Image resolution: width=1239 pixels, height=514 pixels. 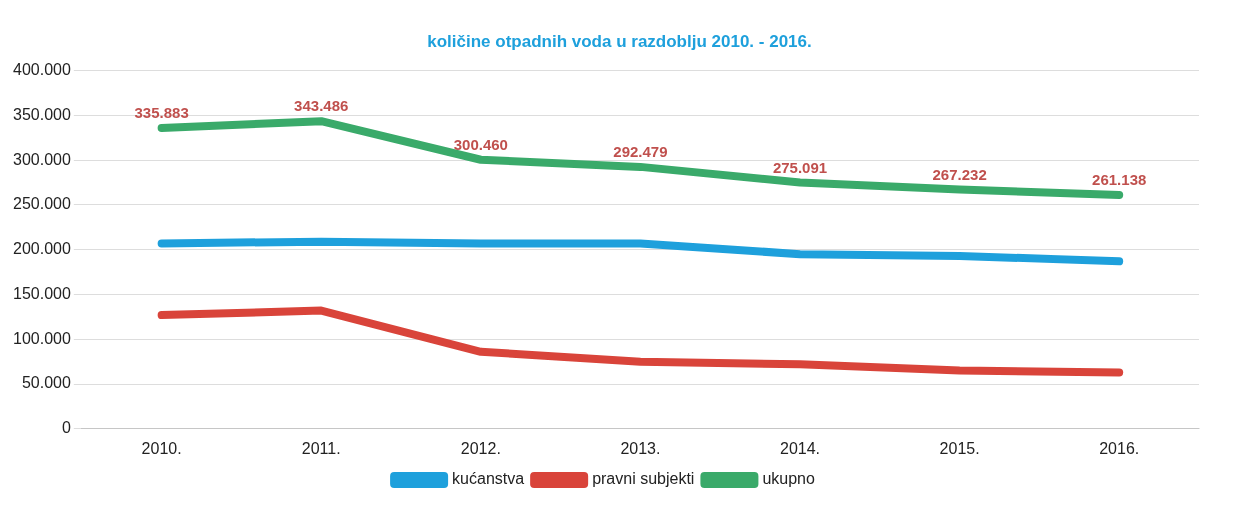 What do you see at coordinates (480, 144) in the screenshot?
I see `data-label: 300.460` at bounding box center [480, 144].